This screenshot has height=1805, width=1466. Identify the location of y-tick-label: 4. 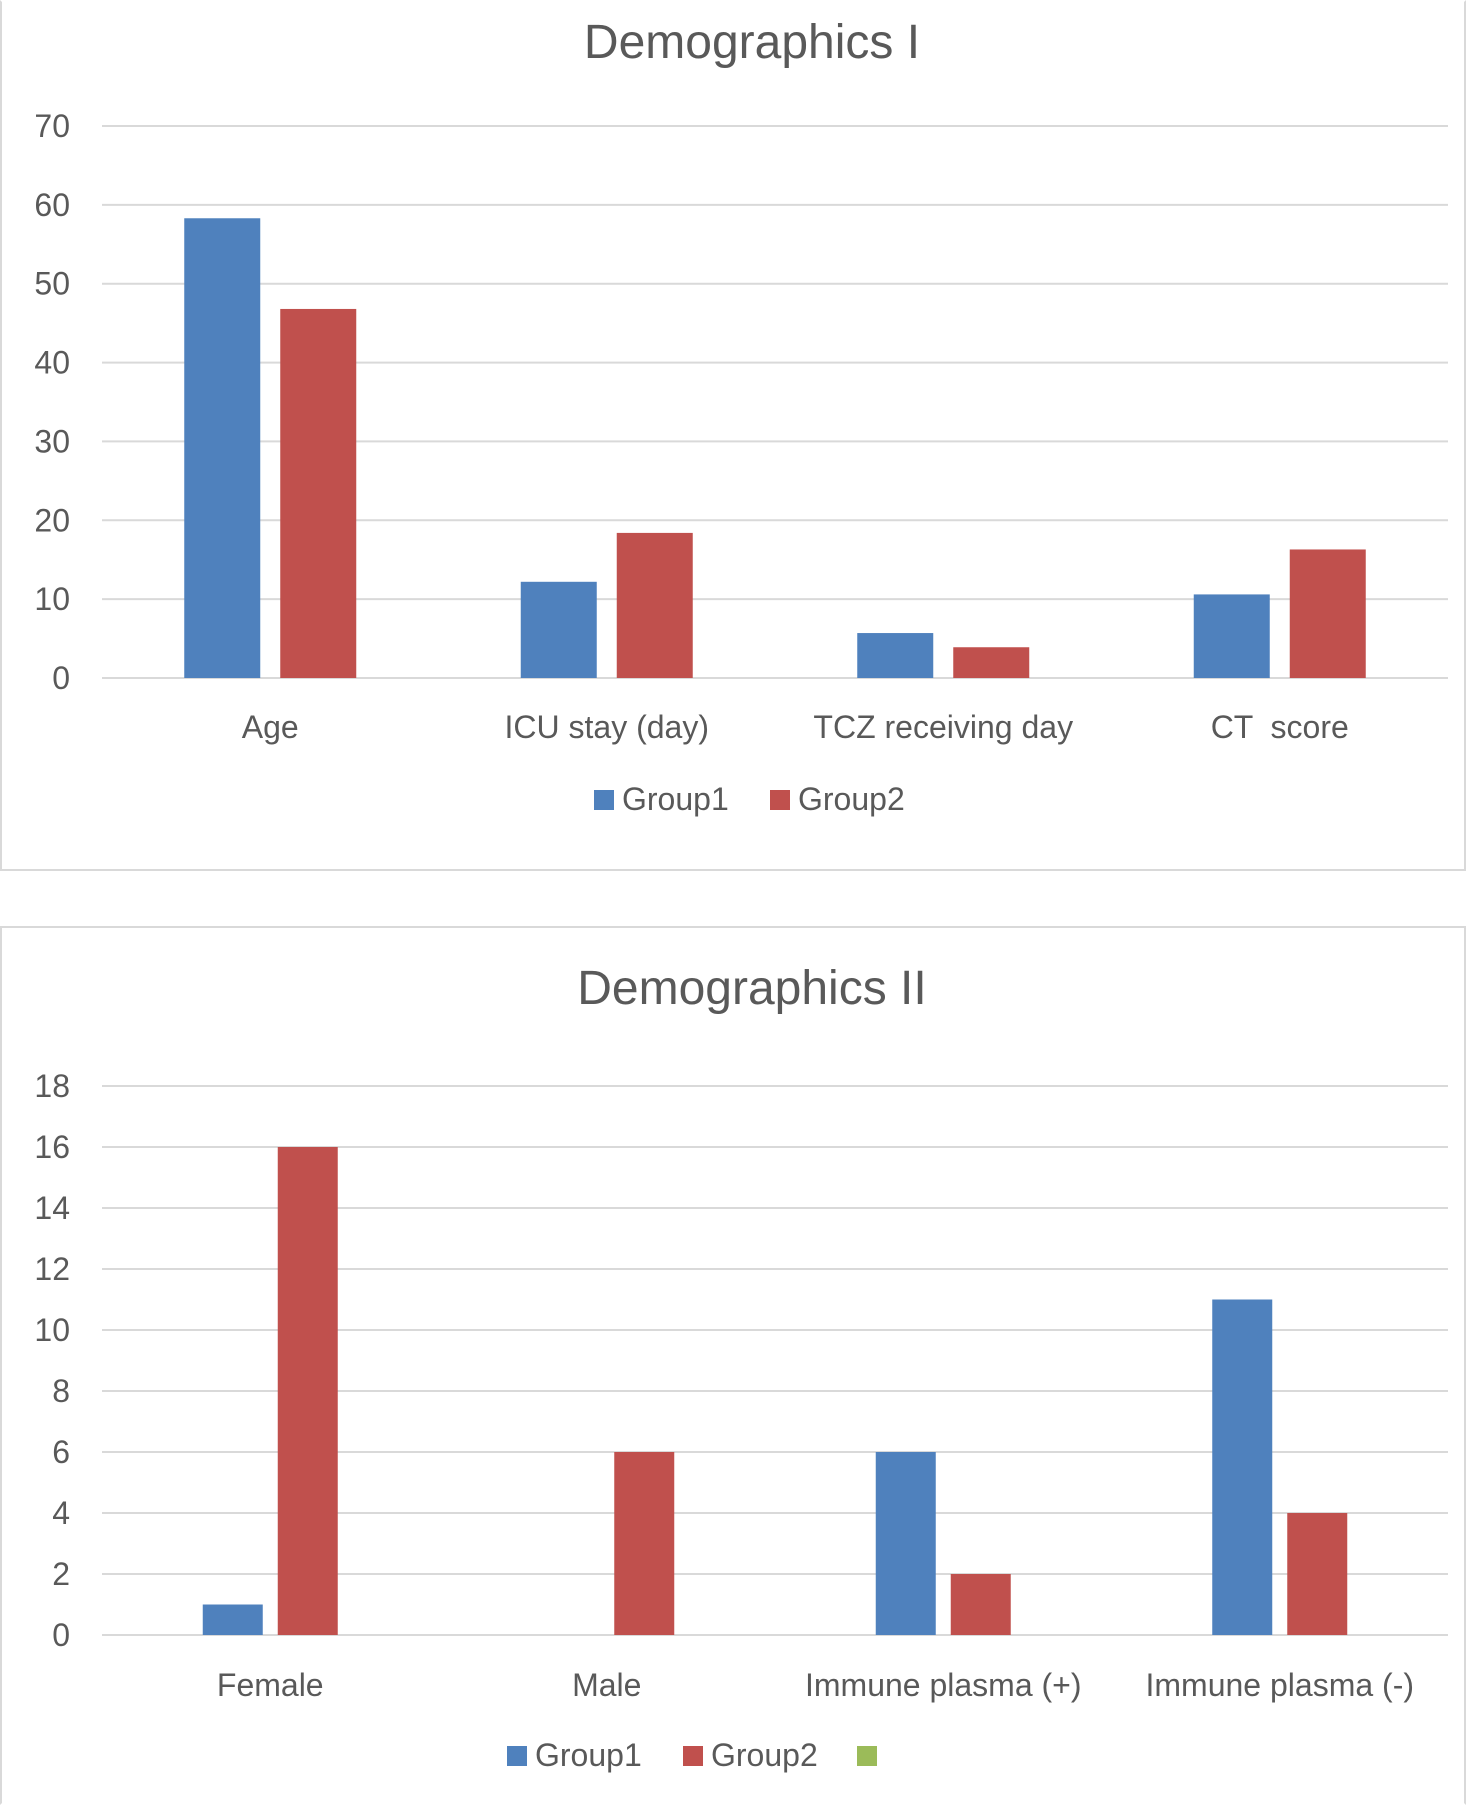
(61, 1513).